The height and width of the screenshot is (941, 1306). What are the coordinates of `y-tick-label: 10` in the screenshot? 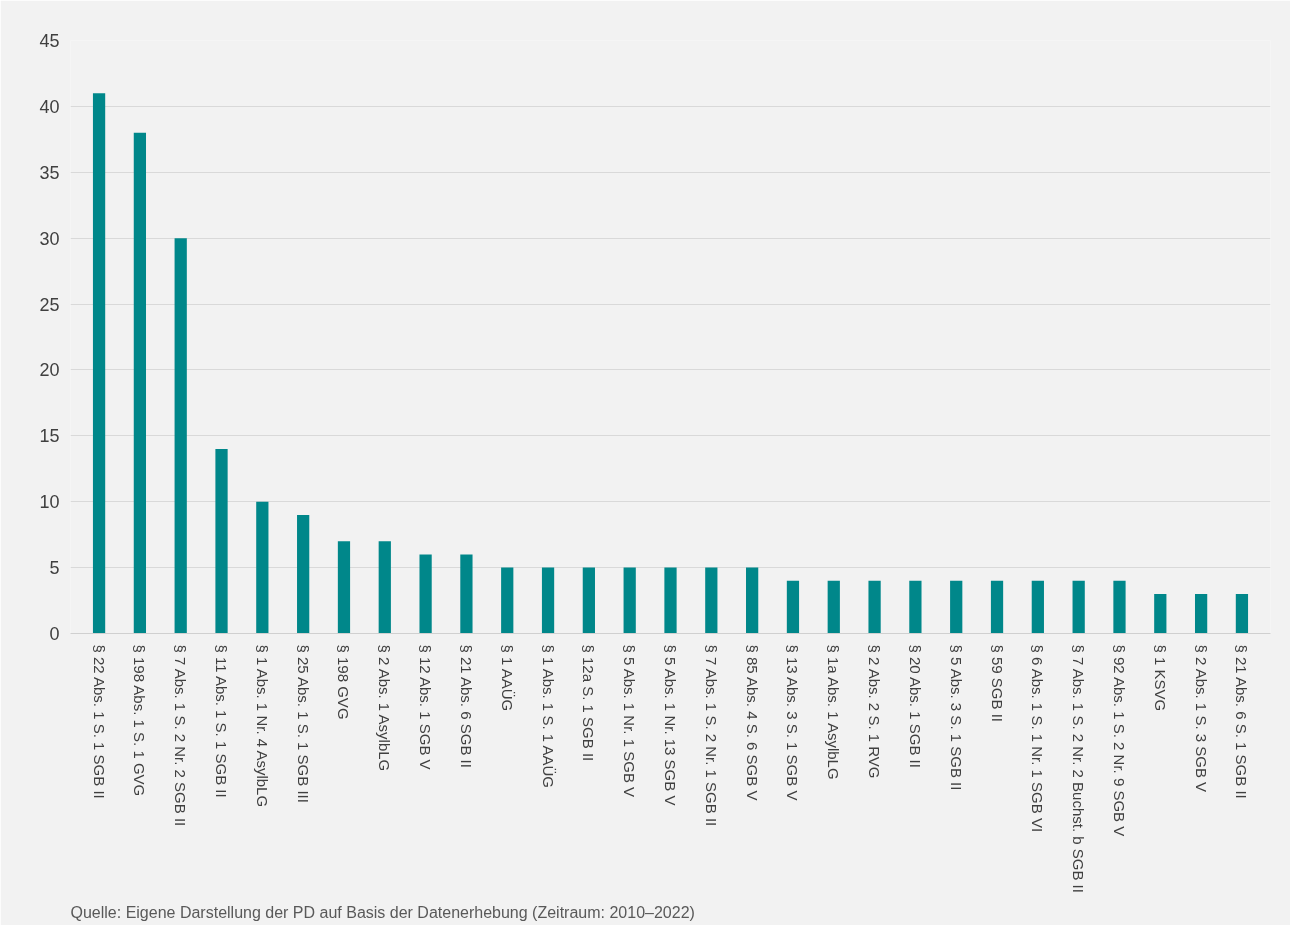 It's located at (49, 502).